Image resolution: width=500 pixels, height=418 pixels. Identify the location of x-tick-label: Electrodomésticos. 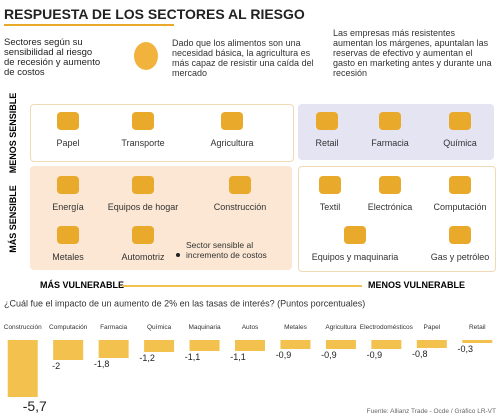
(387, 327).